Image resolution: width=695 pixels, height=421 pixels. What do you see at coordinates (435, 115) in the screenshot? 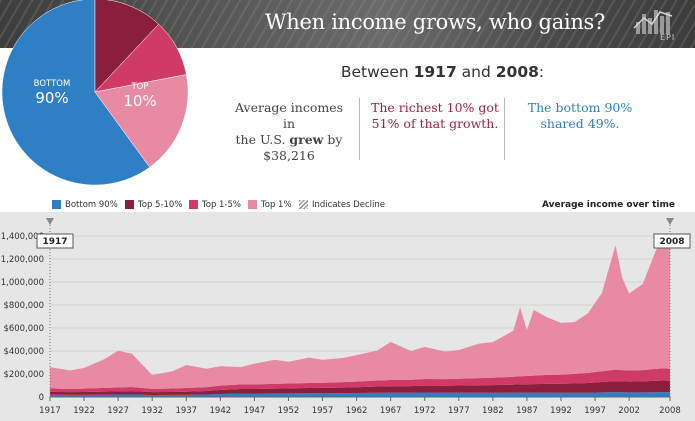
I see `stat-richest-share: The richest 10% got 51% of that growth.` at bounding box center [435, 115].